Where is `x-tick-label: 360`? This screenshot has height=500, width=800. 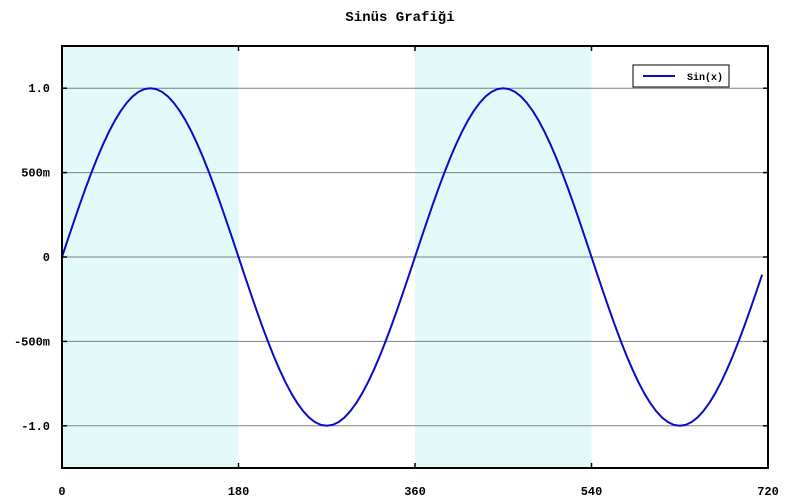 x-tick-label: 360 is located at coordinates (415, 492).